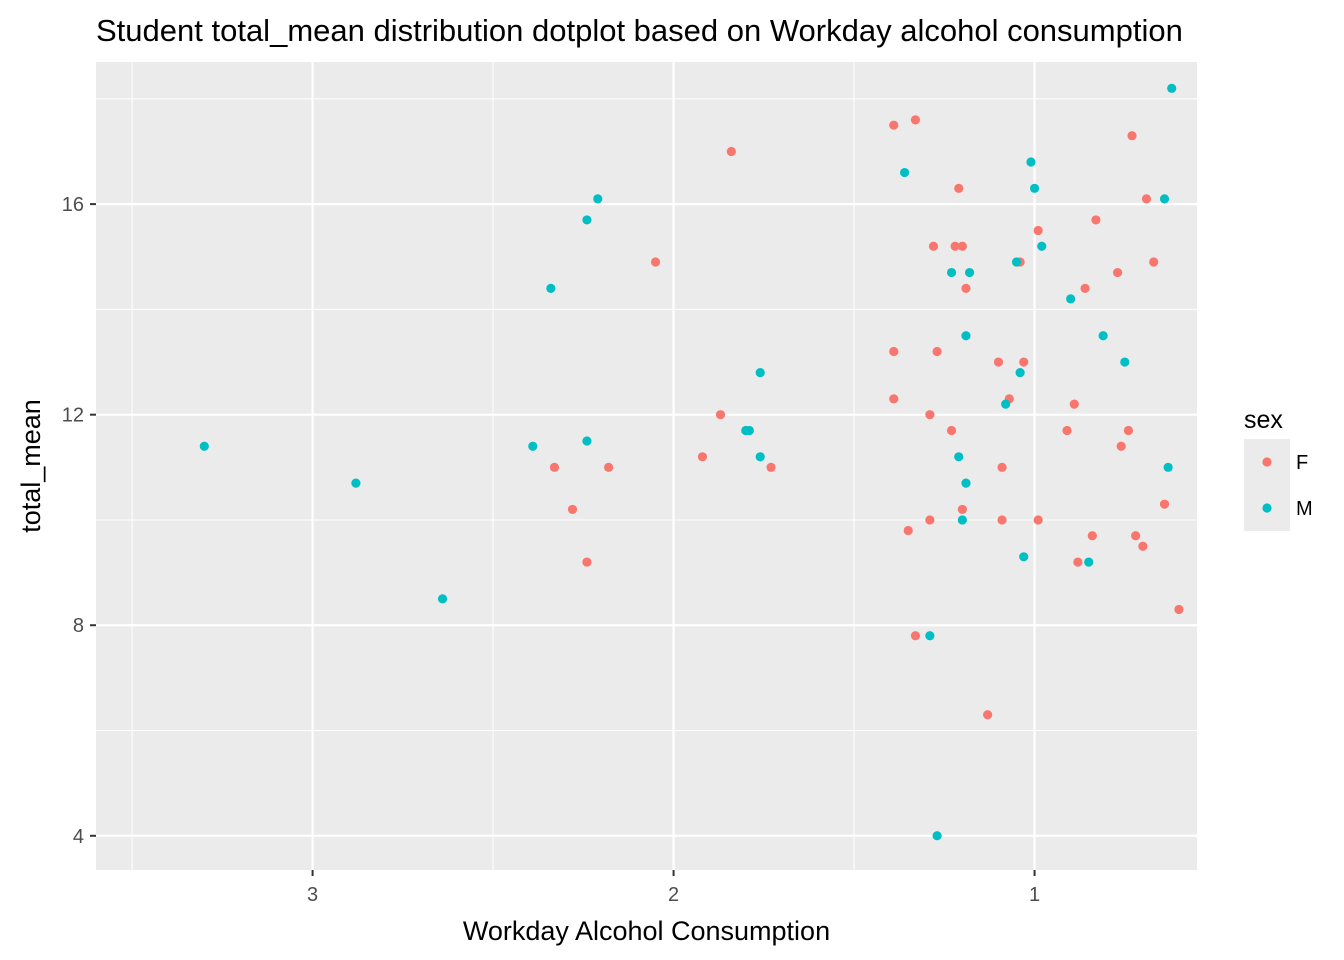 The image size is (1344, 960). What do you see at coordinates (73, 205) in the screenshot?
I see `y-tick-label: 16` at bounding box center [73, 205].